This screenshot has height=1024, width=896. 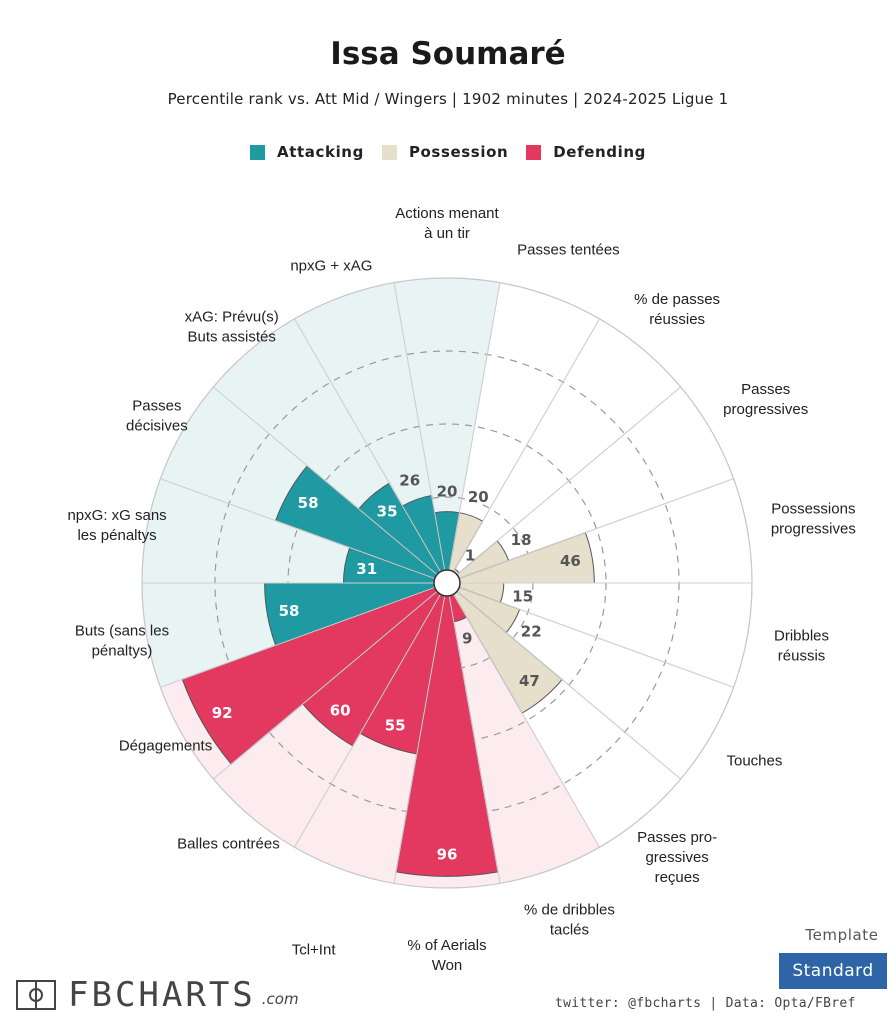 I want to click on pitch-icon, so click(x=36, y=995).